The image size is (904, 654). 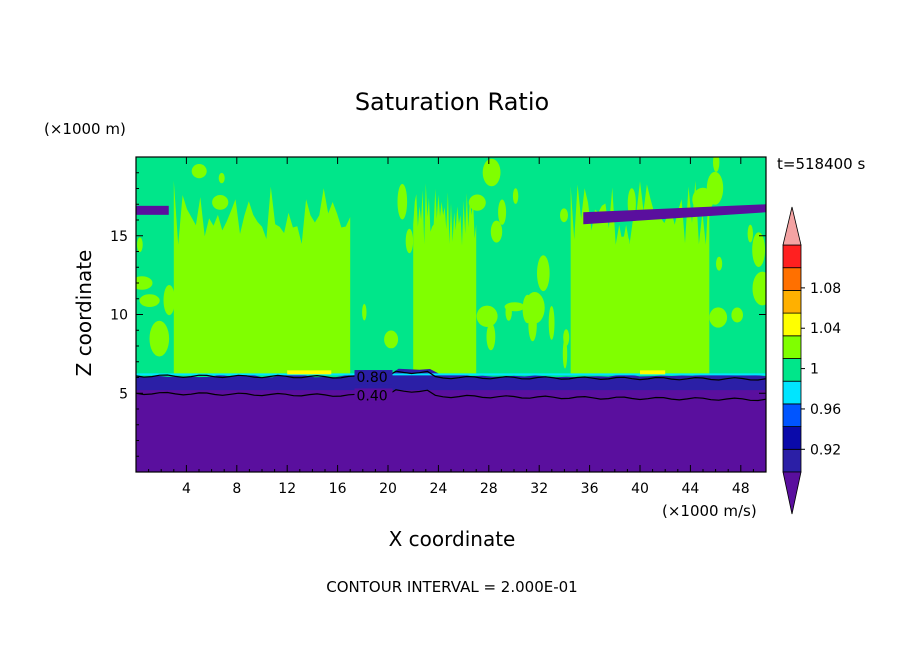 What do you see at coordinates (709, 511) in the screenshot?
I see `x-axis-unit: (×1000 m/s)` at bounding box center [709, 511].